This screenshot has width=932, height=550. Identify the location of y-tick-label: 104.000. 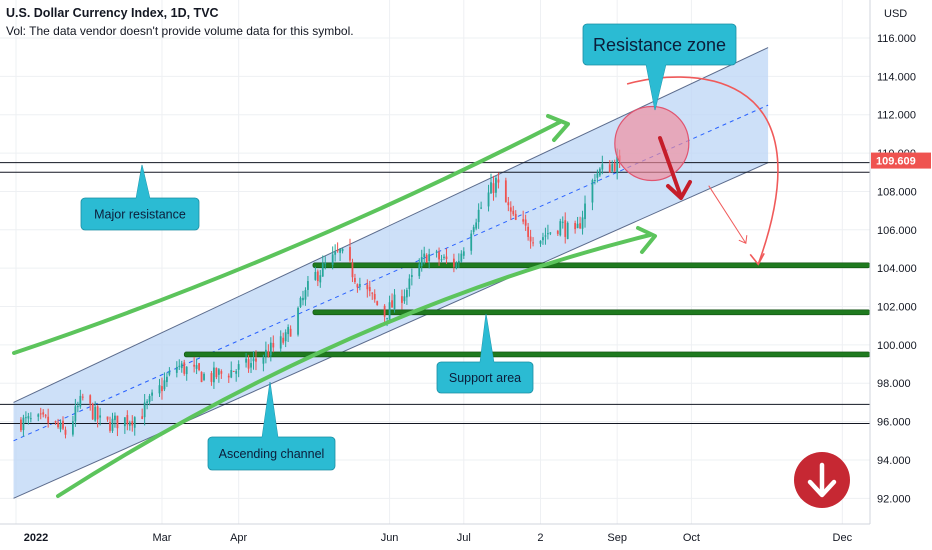
(897, 269).